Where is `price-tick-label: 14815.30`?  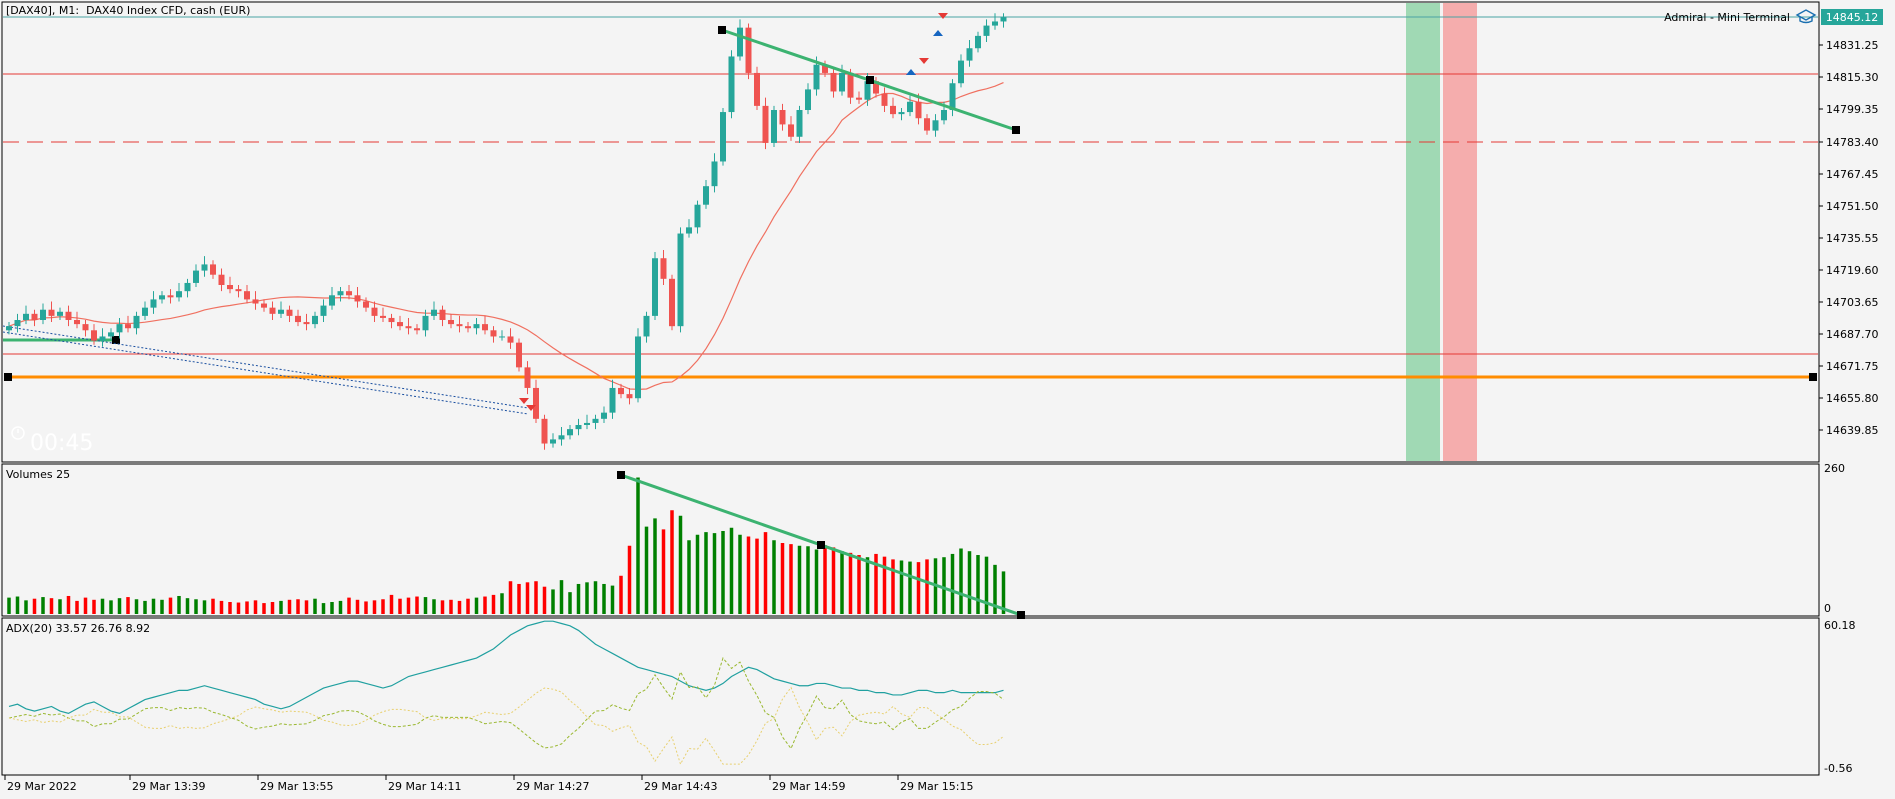 price-tick-label: 14815.30 is located at coordinates (1852, 77).